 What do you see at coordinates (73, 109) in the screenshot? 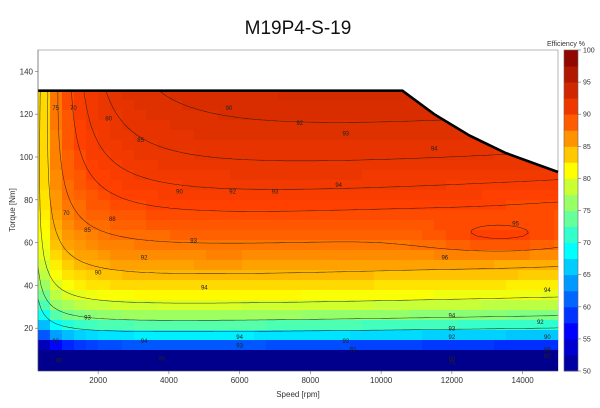
I see `contour-label: 70` at bounding box center [73, 109].